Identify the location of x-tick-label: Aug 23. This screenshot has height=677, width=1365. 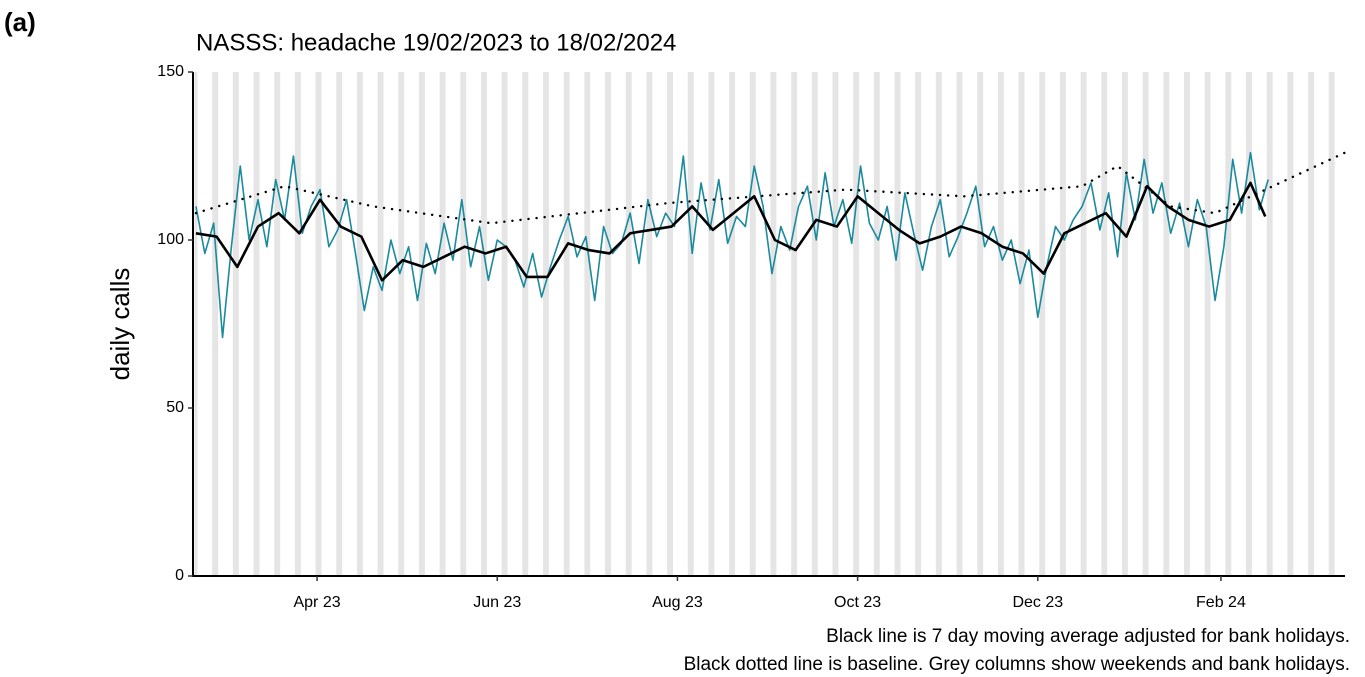
(677, 602).